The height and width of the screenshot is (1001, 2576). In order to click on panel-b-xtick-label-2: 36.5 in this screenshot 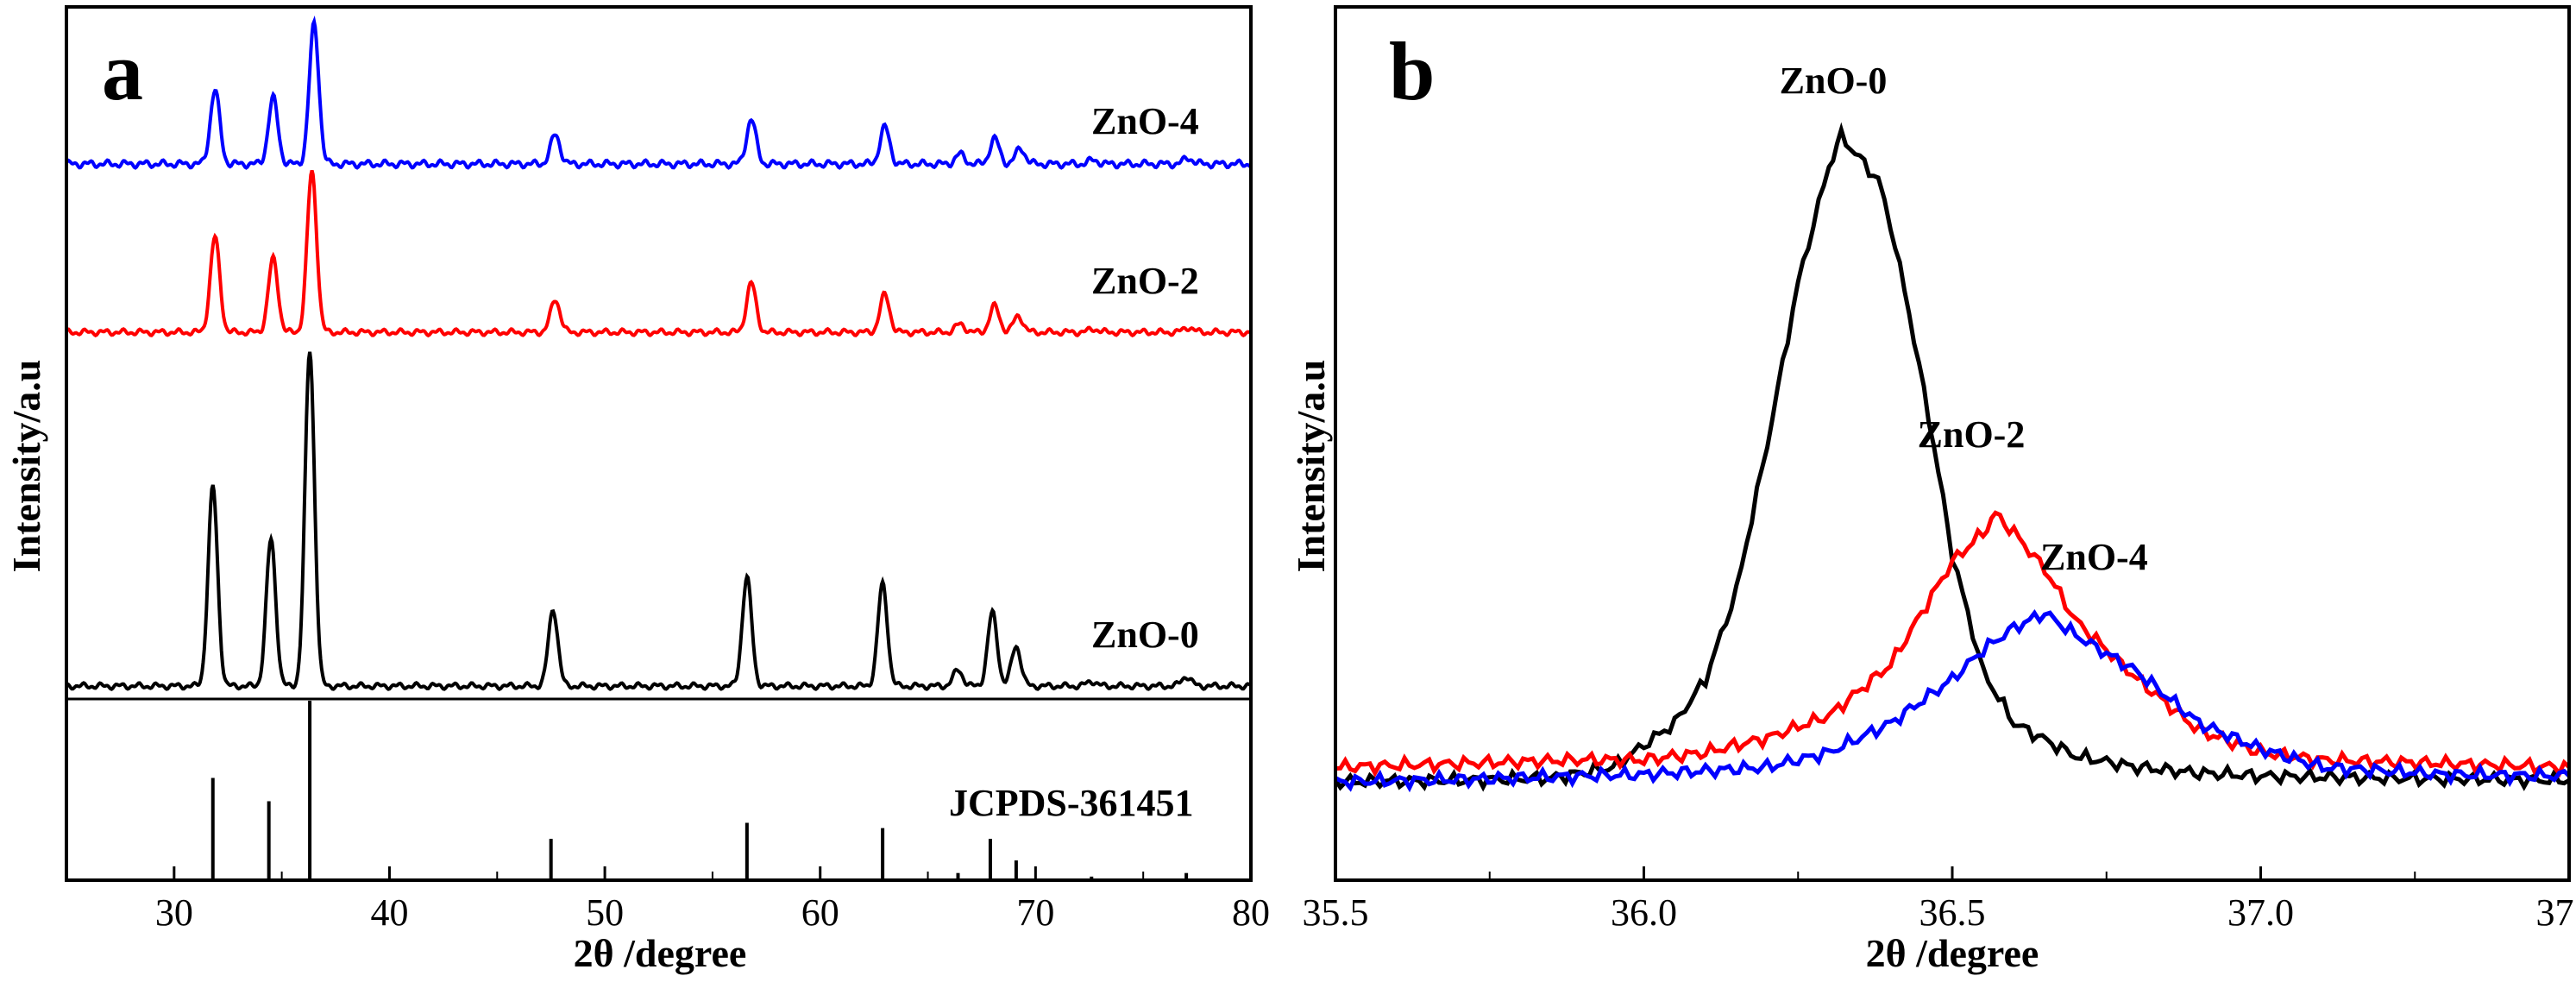, I will do `click(1952, 913)`.